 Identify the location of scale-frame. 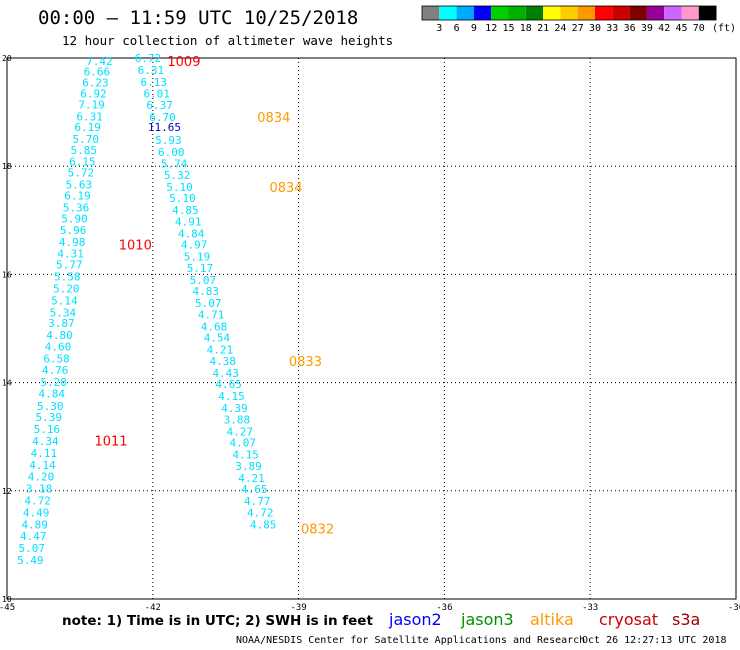
(569, 13).